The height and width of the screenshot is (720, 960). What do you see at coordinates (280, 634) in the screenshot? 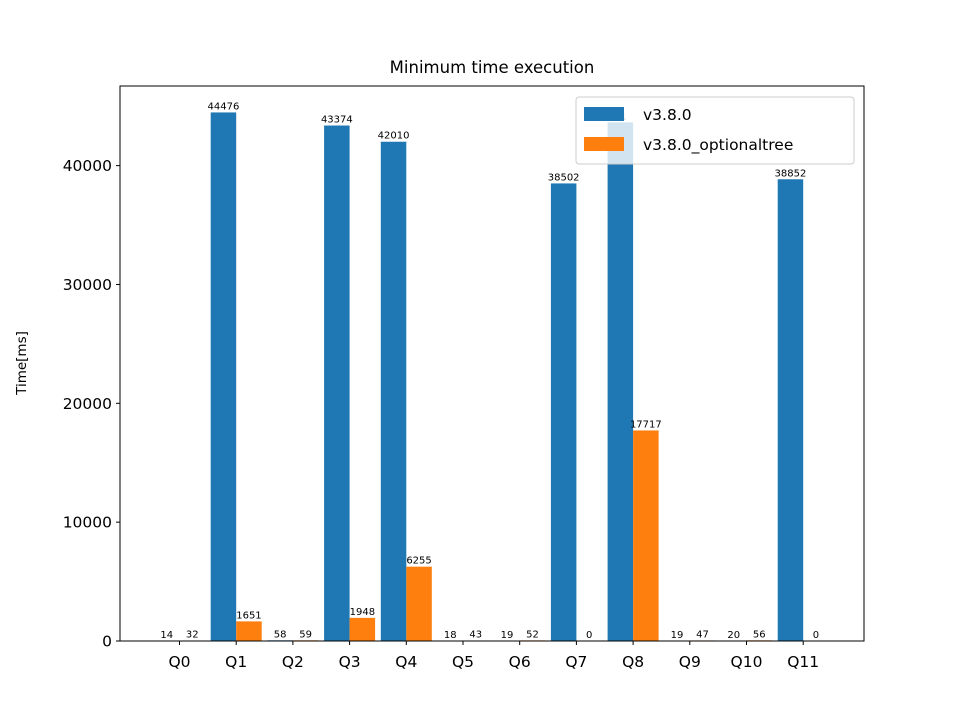
I see `bar-label-v3-8-0-q2: 58` at bounding box center [280, 634].